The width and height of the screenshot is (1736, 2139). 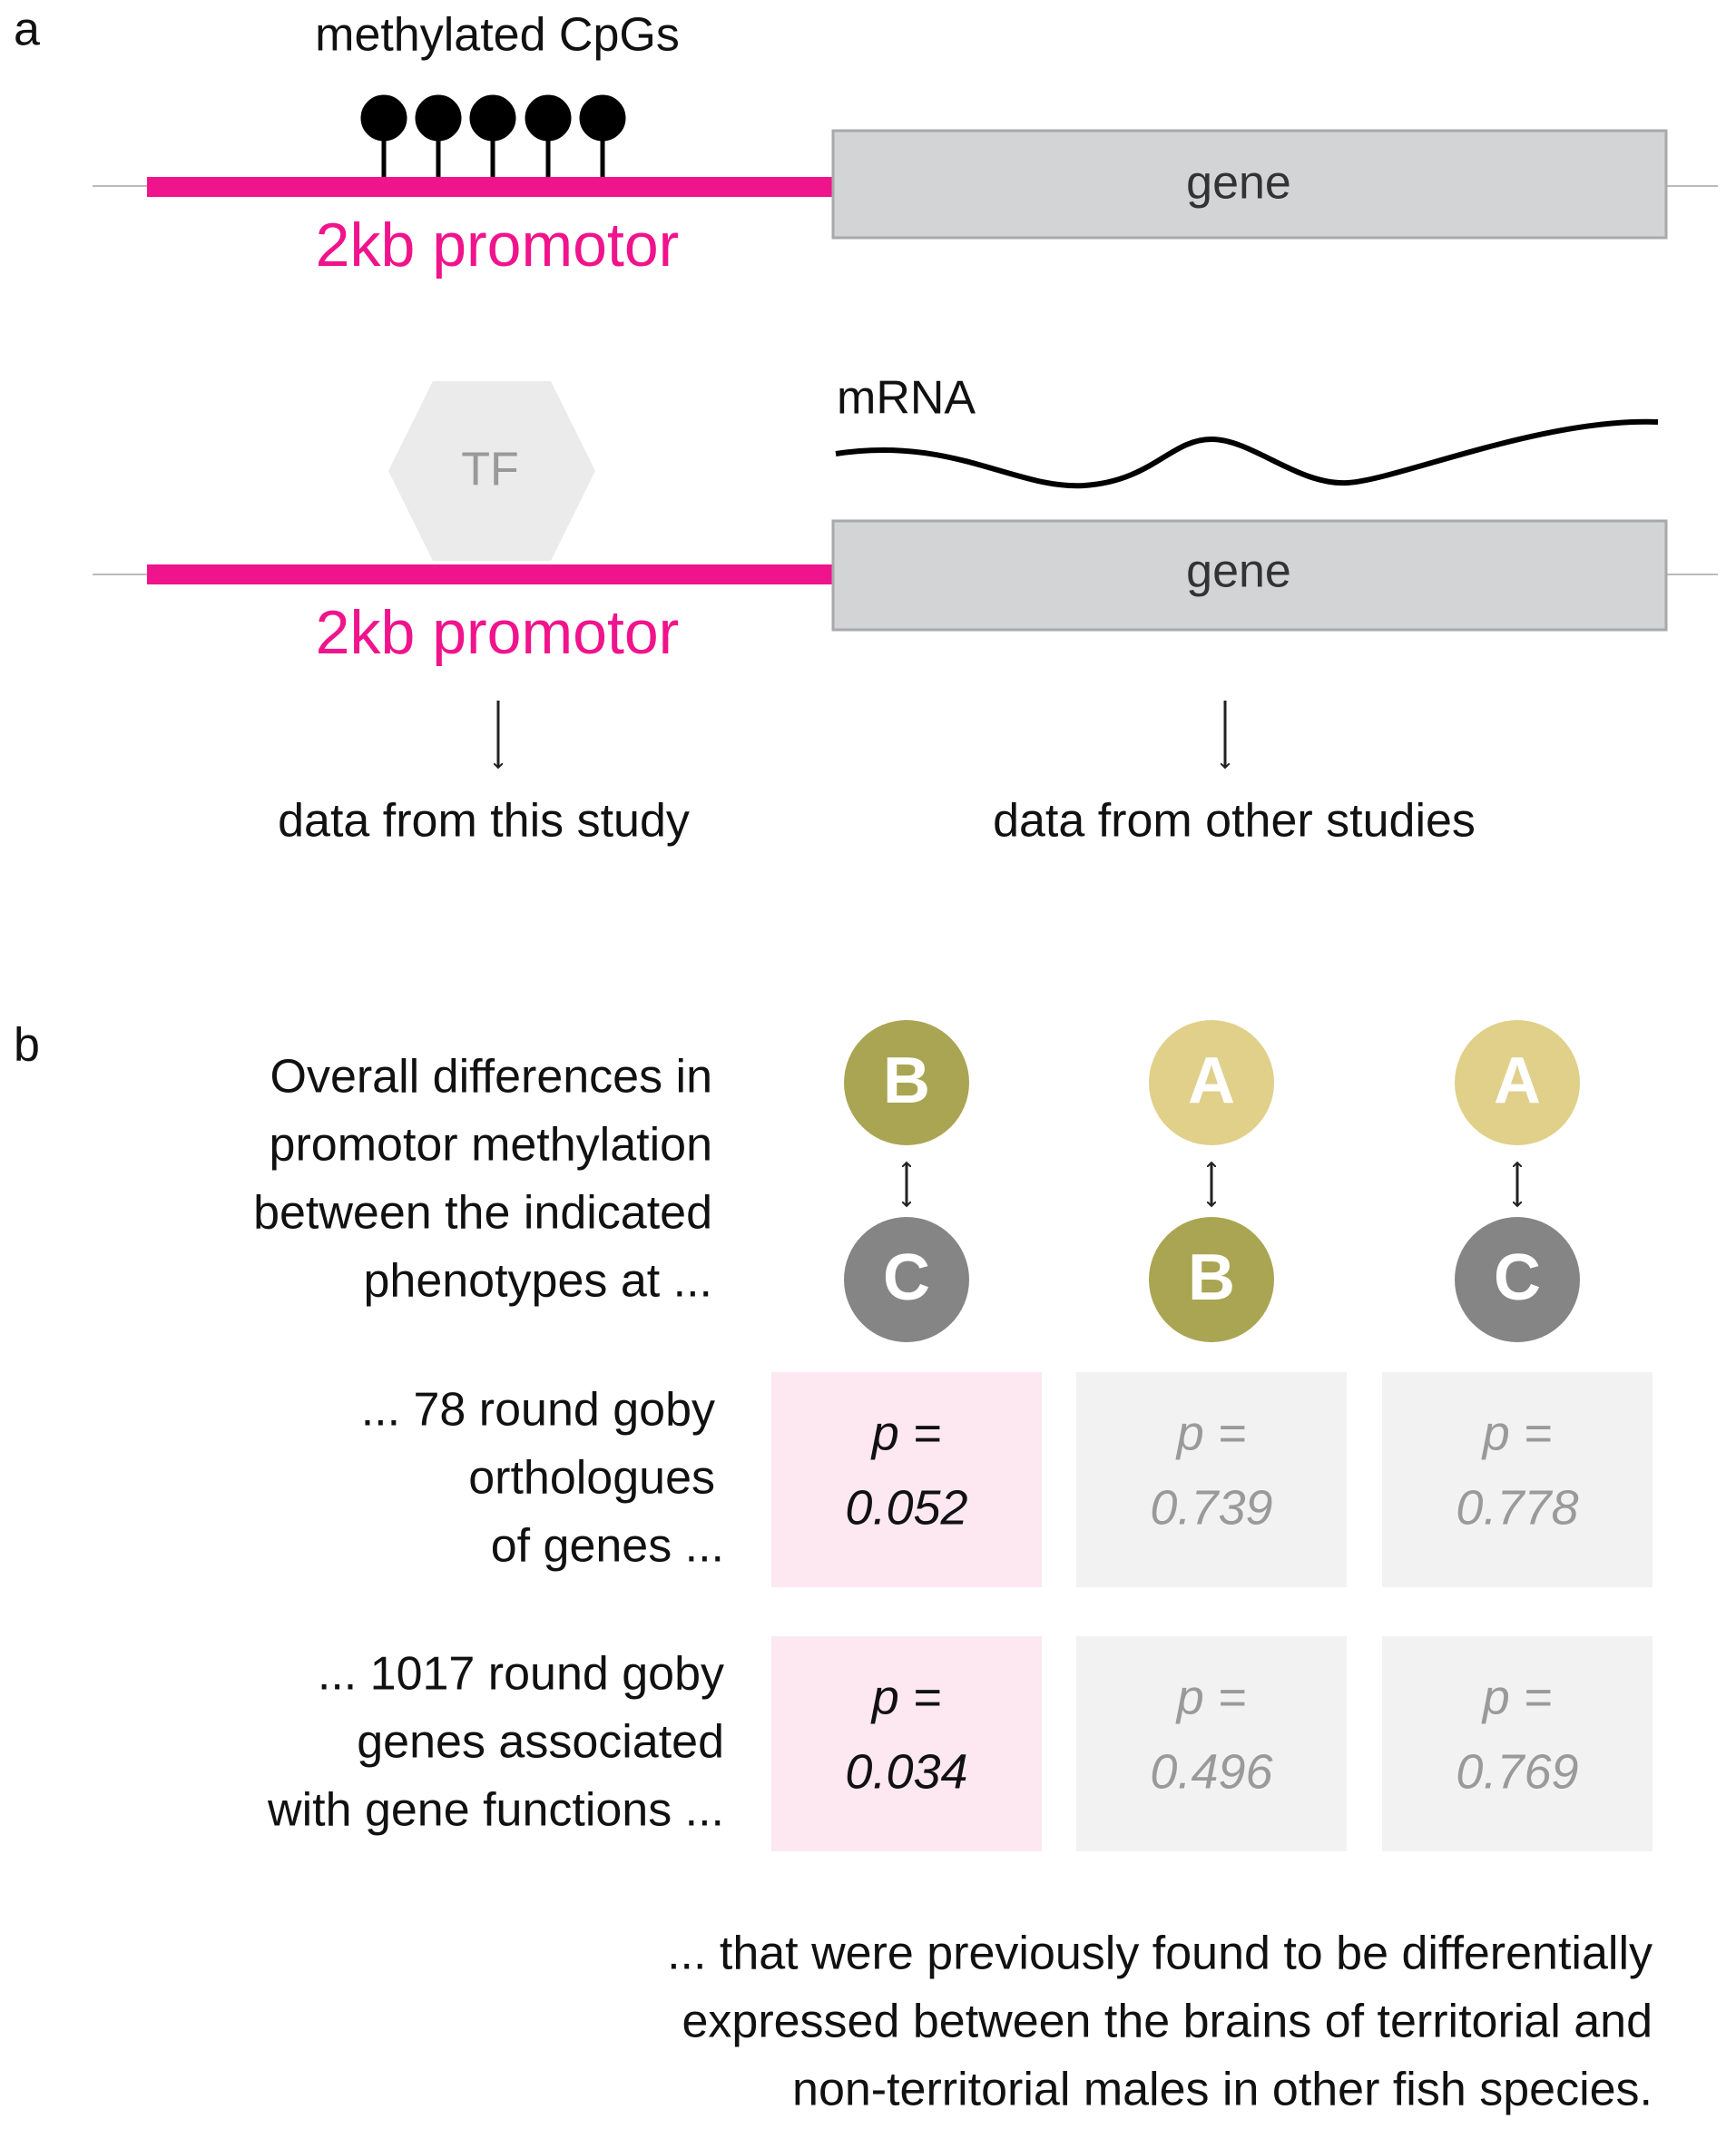 I want to click on cpg-label: methylated CpGs, so click(x=497, y=35).